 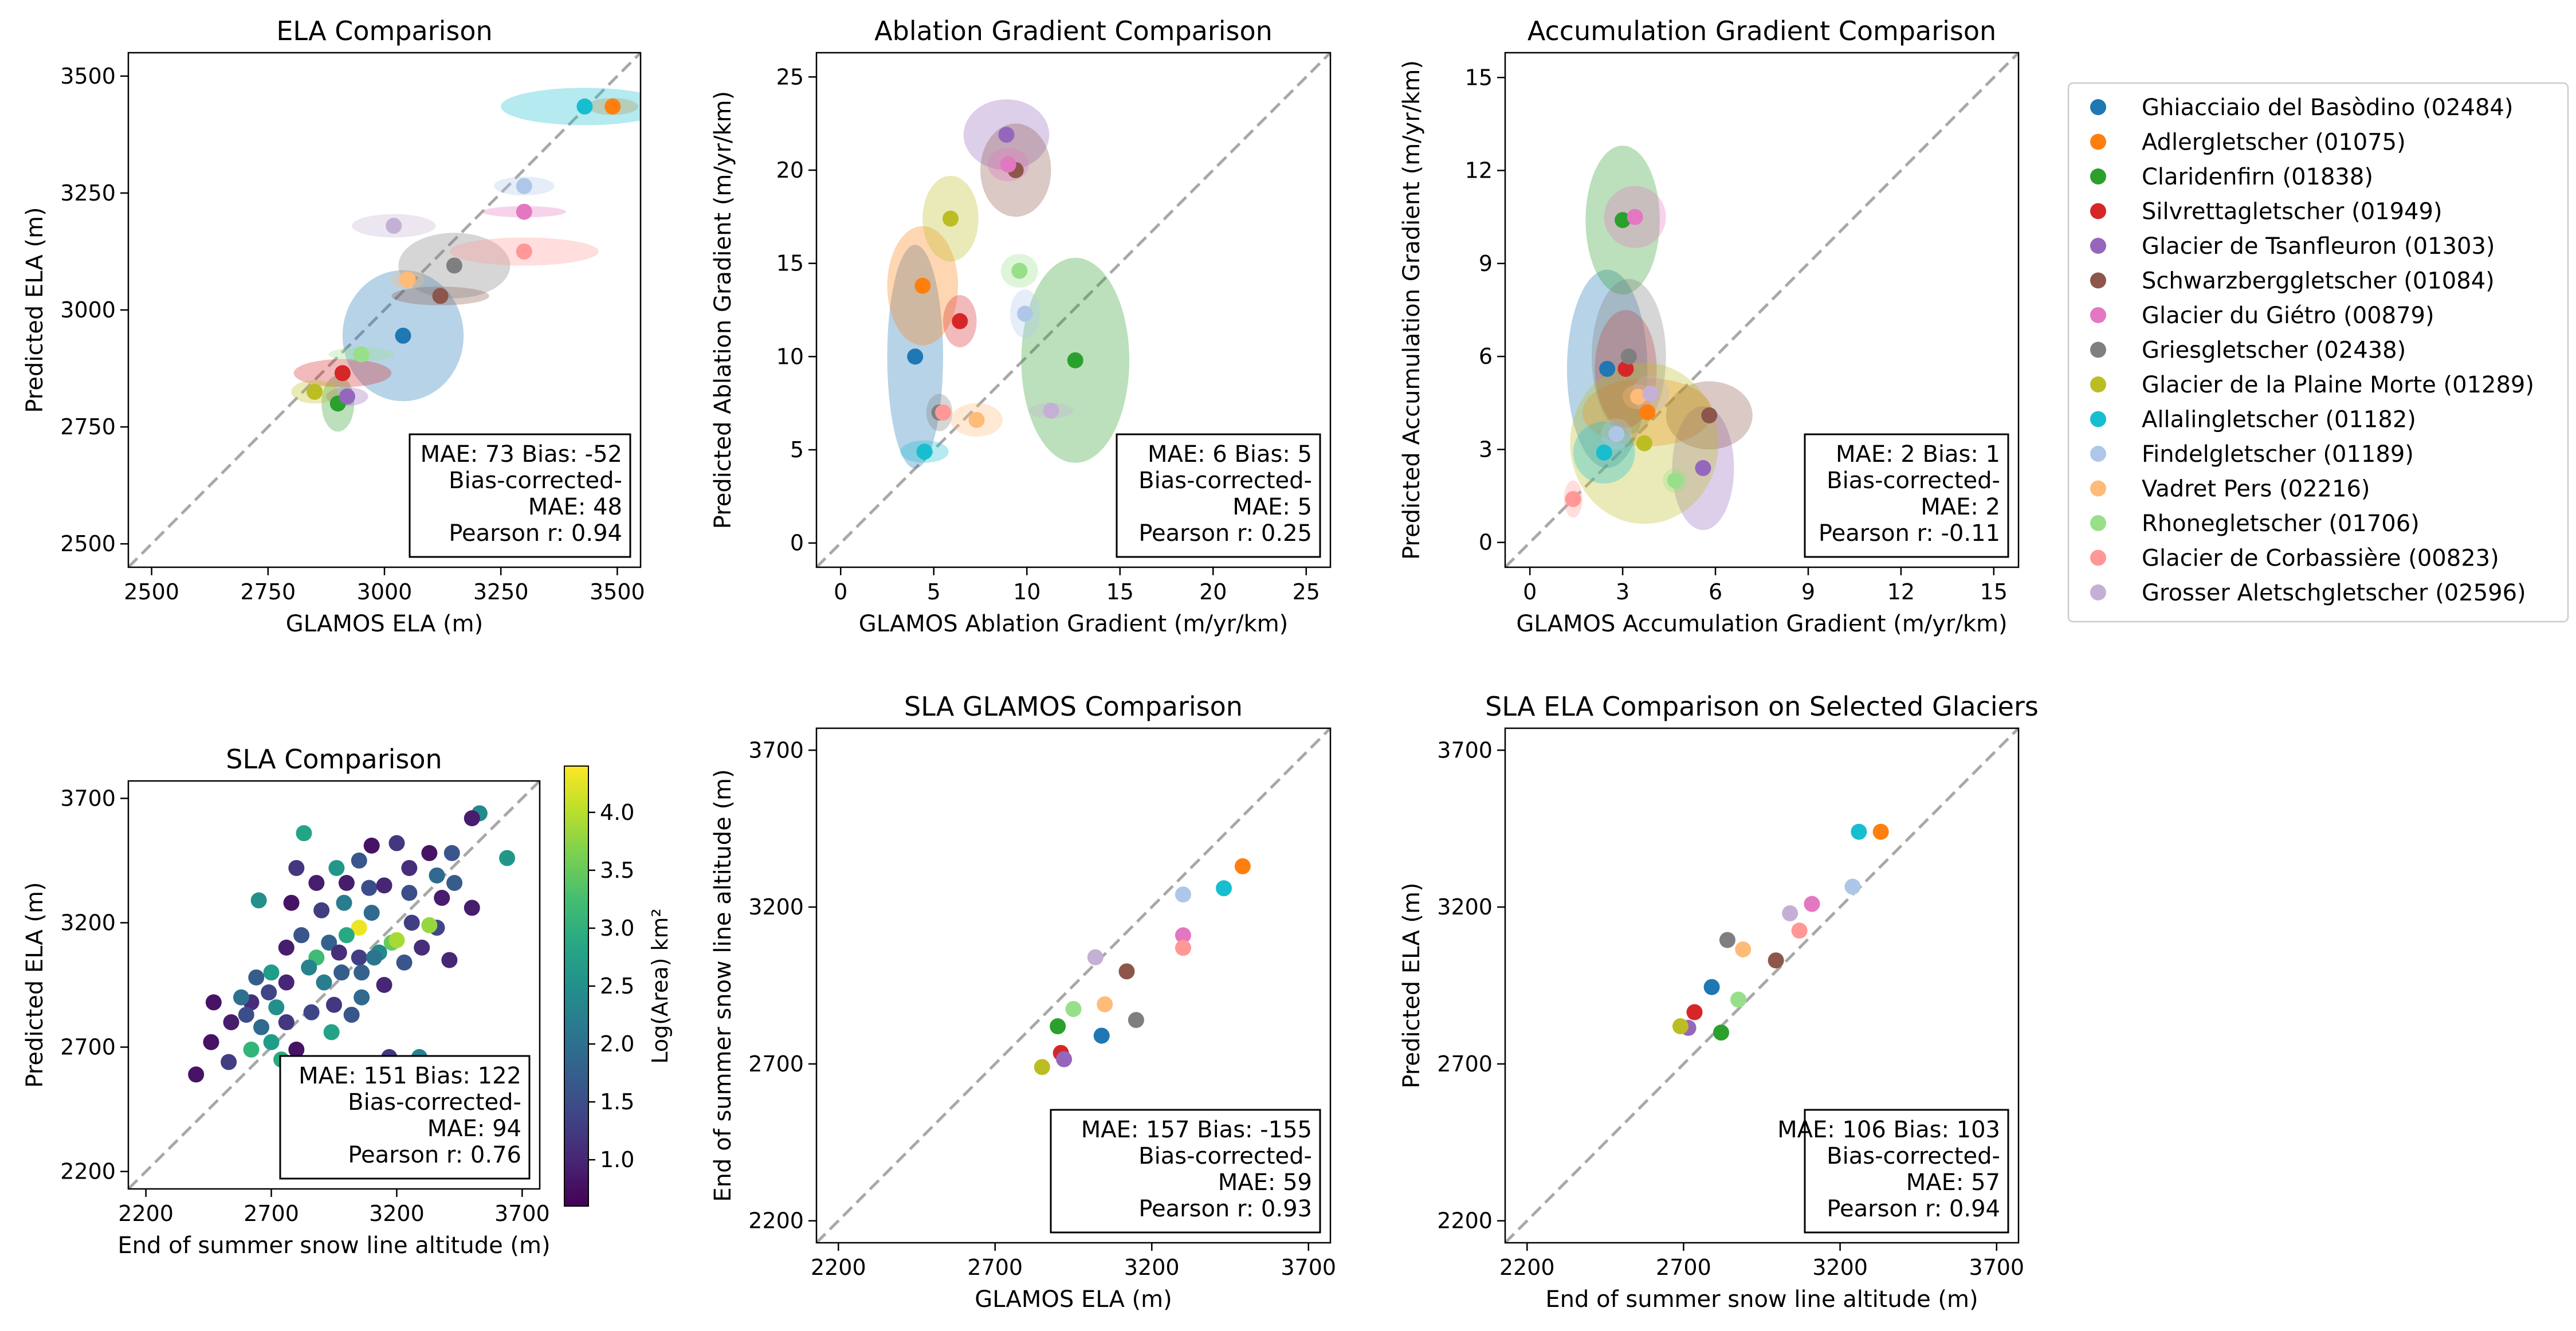 I want to click on y-tick-label: 2750, so click(x=88, y=427).